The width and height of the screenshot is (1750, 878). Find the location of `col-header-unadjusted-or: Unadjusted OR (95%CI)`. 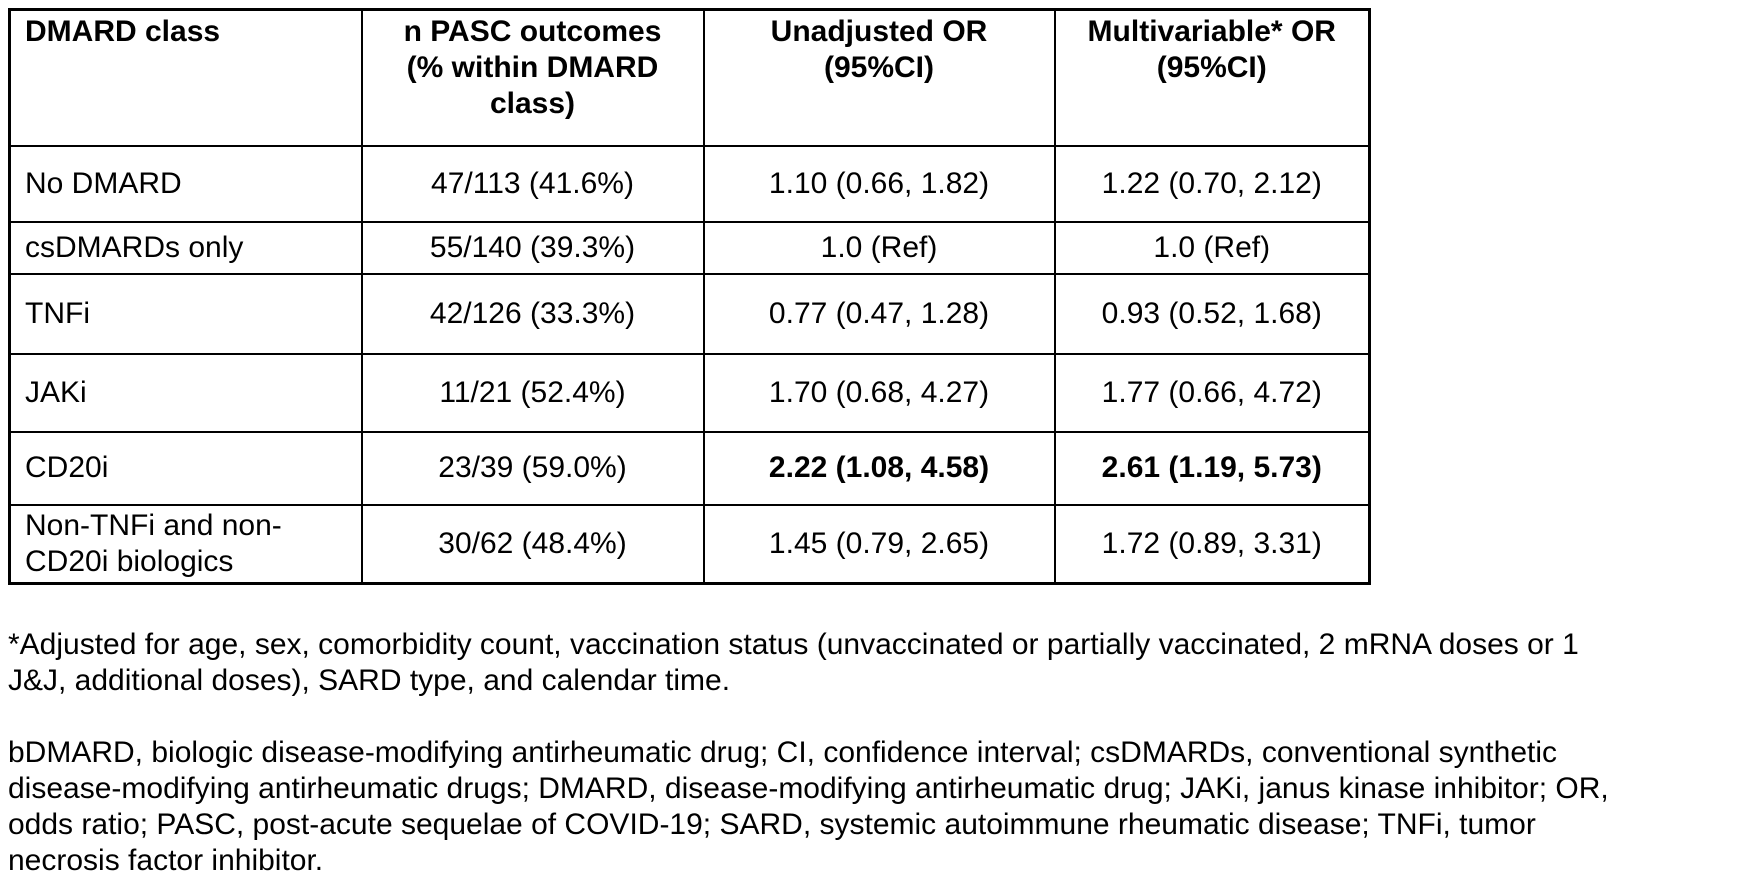

col-header-unadjusted-or: Unadjusted OR (95%CI) is located at coordinates (879, 77).